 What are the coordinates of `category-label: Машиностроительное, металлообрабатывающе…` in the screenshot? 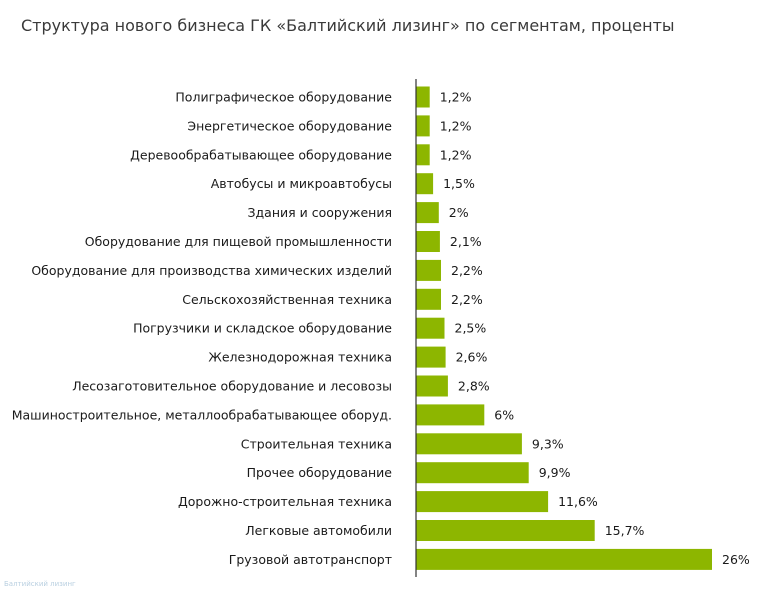 It's located at (202, 414).